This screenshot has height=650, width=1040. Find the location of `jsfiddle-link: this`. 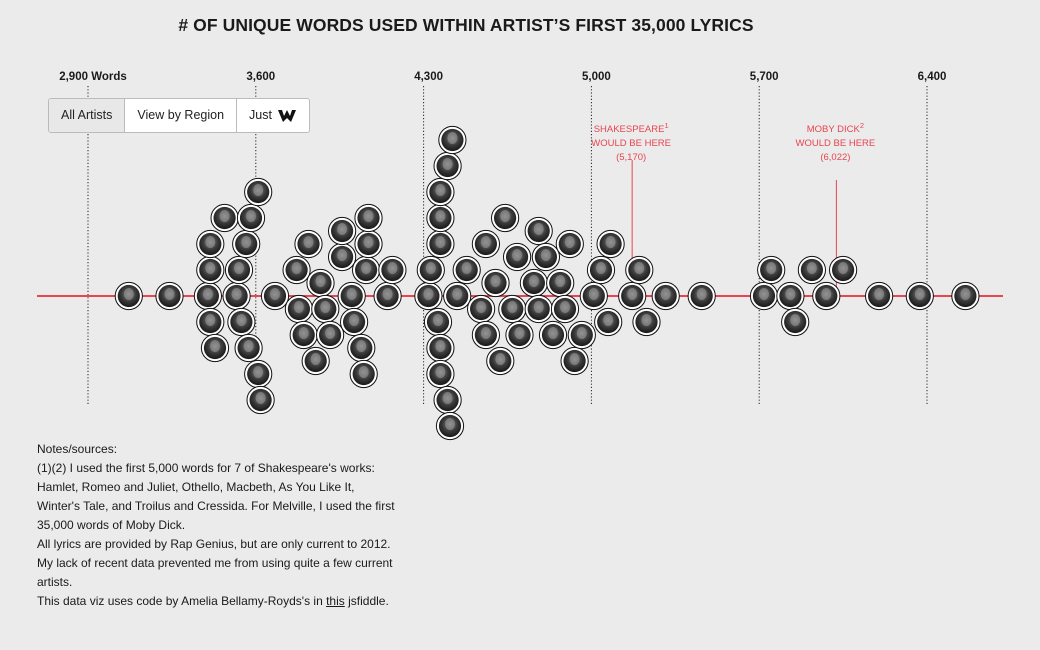

jsfiddle-link: this is located at coordinates (335, 601).